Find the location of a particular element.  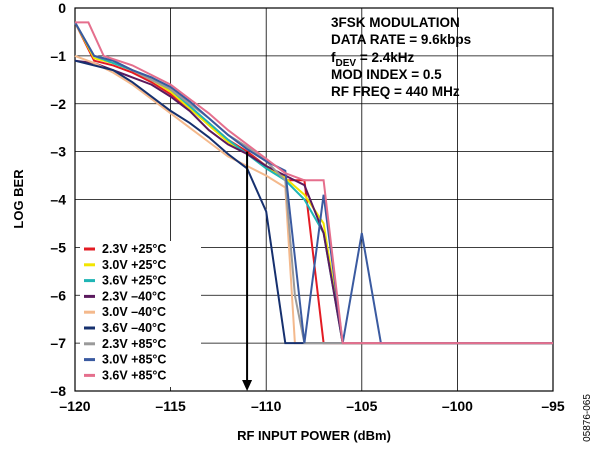

annotation-line-1: 3FSK MODULATION is located at coordinates (395, 22).